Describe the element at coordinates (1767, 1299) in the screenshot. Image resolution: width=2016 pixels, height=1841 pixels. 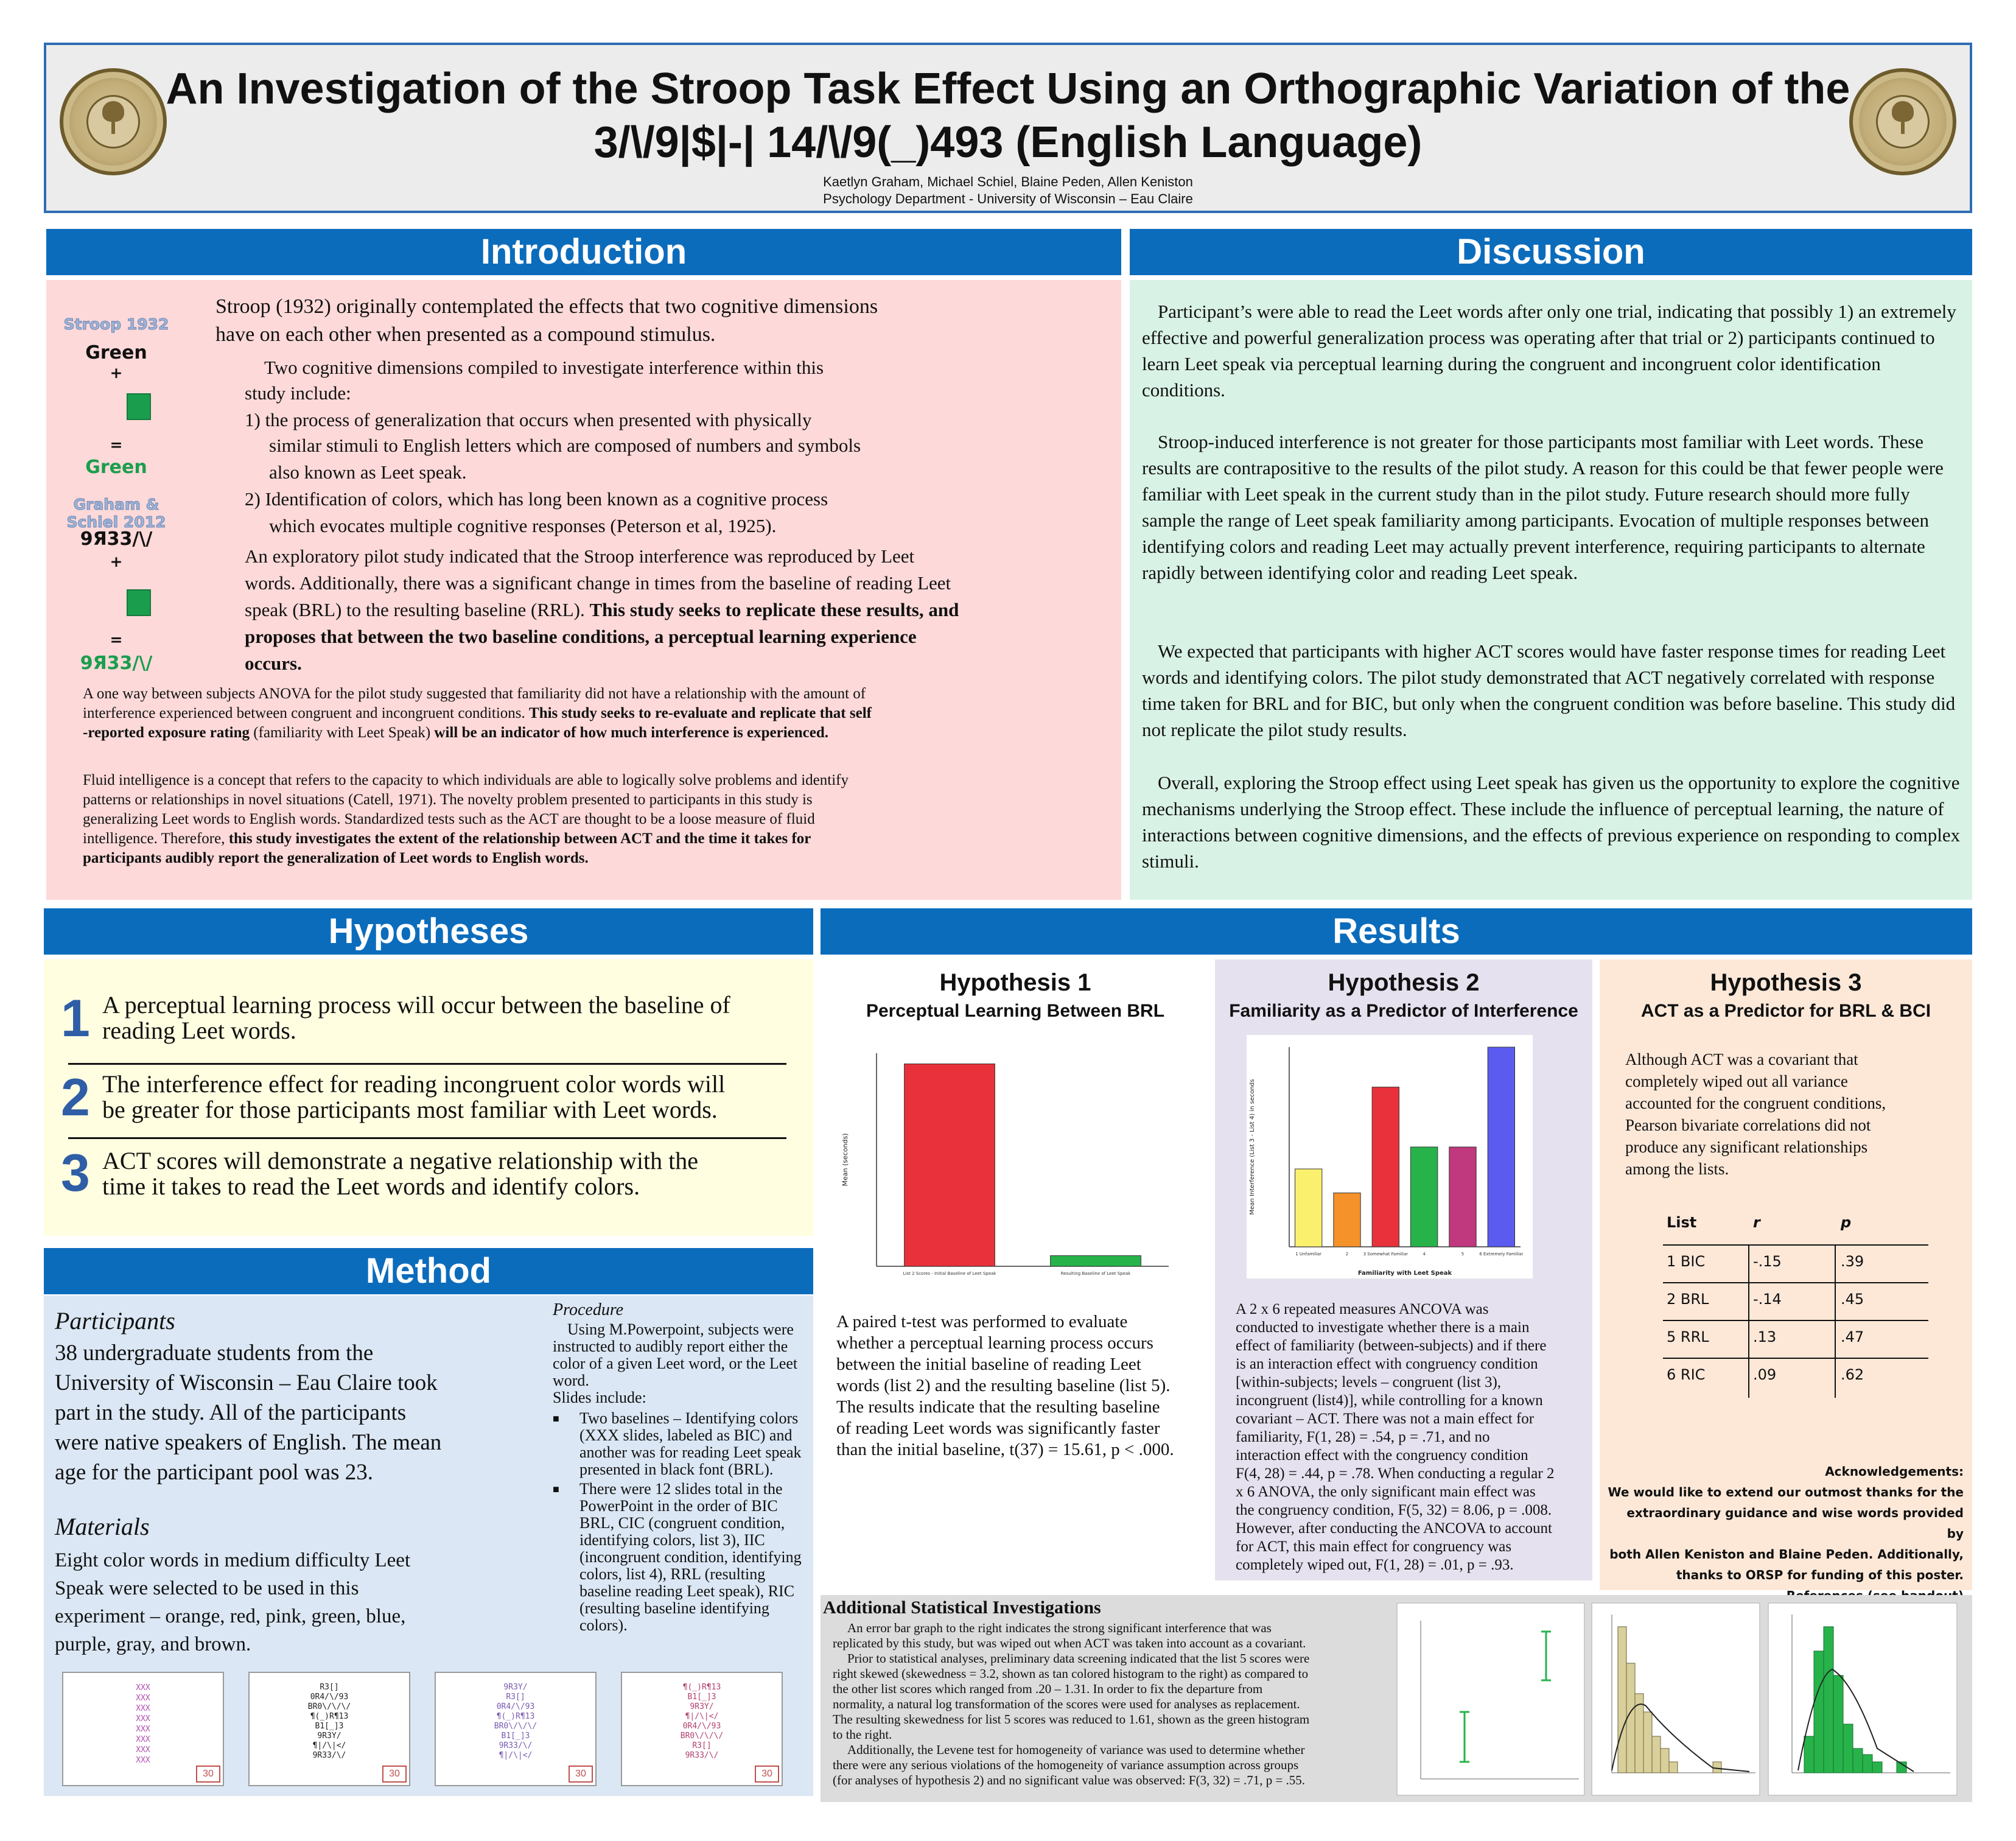
I see `table-cell: -.14` at that location.